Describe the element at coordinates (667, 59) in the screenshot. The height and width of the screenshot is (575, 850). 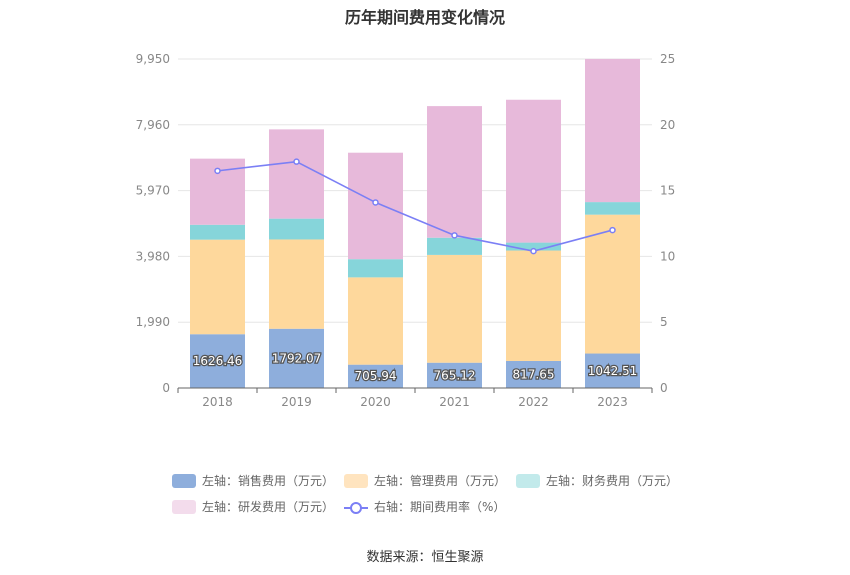
I see `y-right-tick-label: 25` at that location.